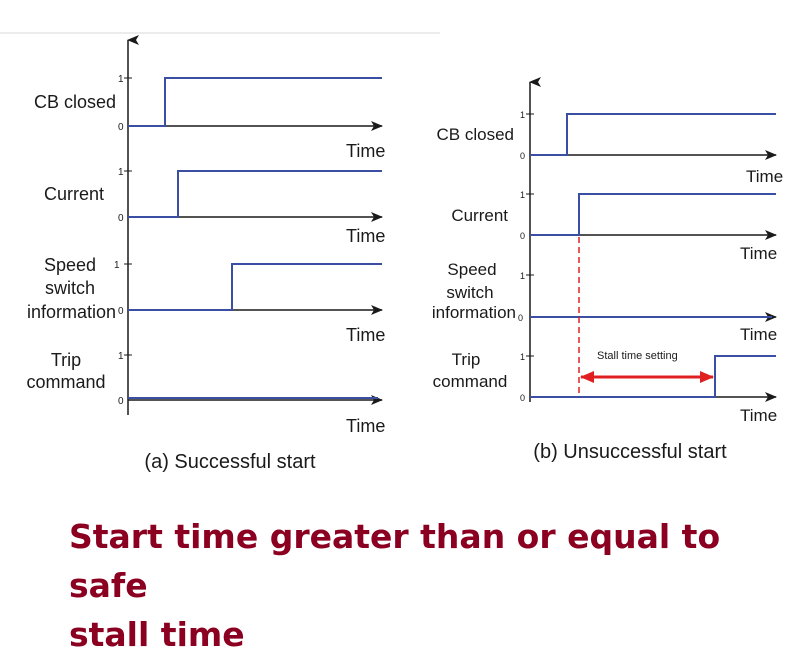 This screenshot has width=812, height=659. I want to click on panel-b-row-speed-switch: Speed switch information 1 0 Time, so click(604, 302).